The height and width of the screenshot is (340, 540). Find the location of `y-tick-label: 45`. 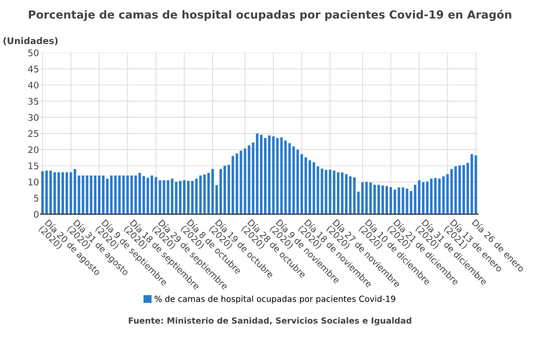

y-tick-label: 45 is located at coordinates (33, 69).